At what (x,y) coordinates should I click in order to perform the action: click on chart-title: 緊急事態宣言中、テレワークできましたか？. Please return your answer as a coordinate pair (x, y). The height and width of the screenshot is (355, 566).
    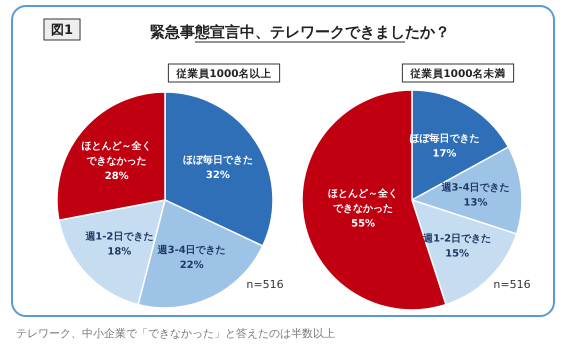
    Looking at the image, I should click on (300, 32).